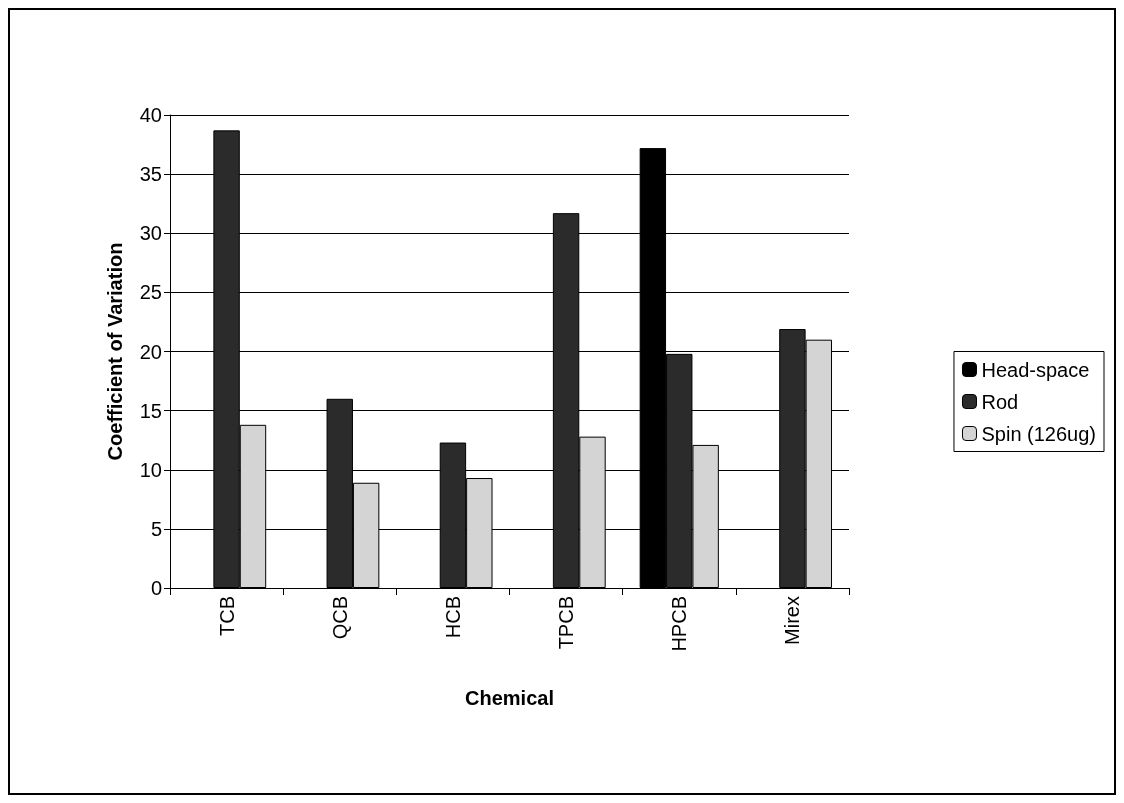 This screenshot has height=803, width=1124. What do you see at coordinates (566, 623) in the screenshot?
I see `x-tick-label: TPCB` at bounding box center [566, 623].